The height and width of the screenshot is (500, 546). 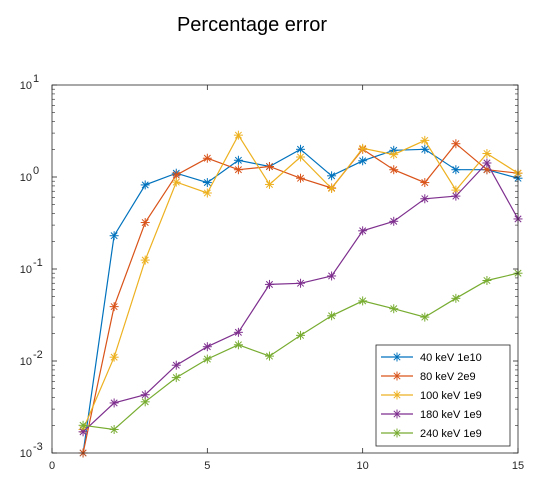 I want to click on legend-item: 100 keV 1e9, so click(x=431, y=396).